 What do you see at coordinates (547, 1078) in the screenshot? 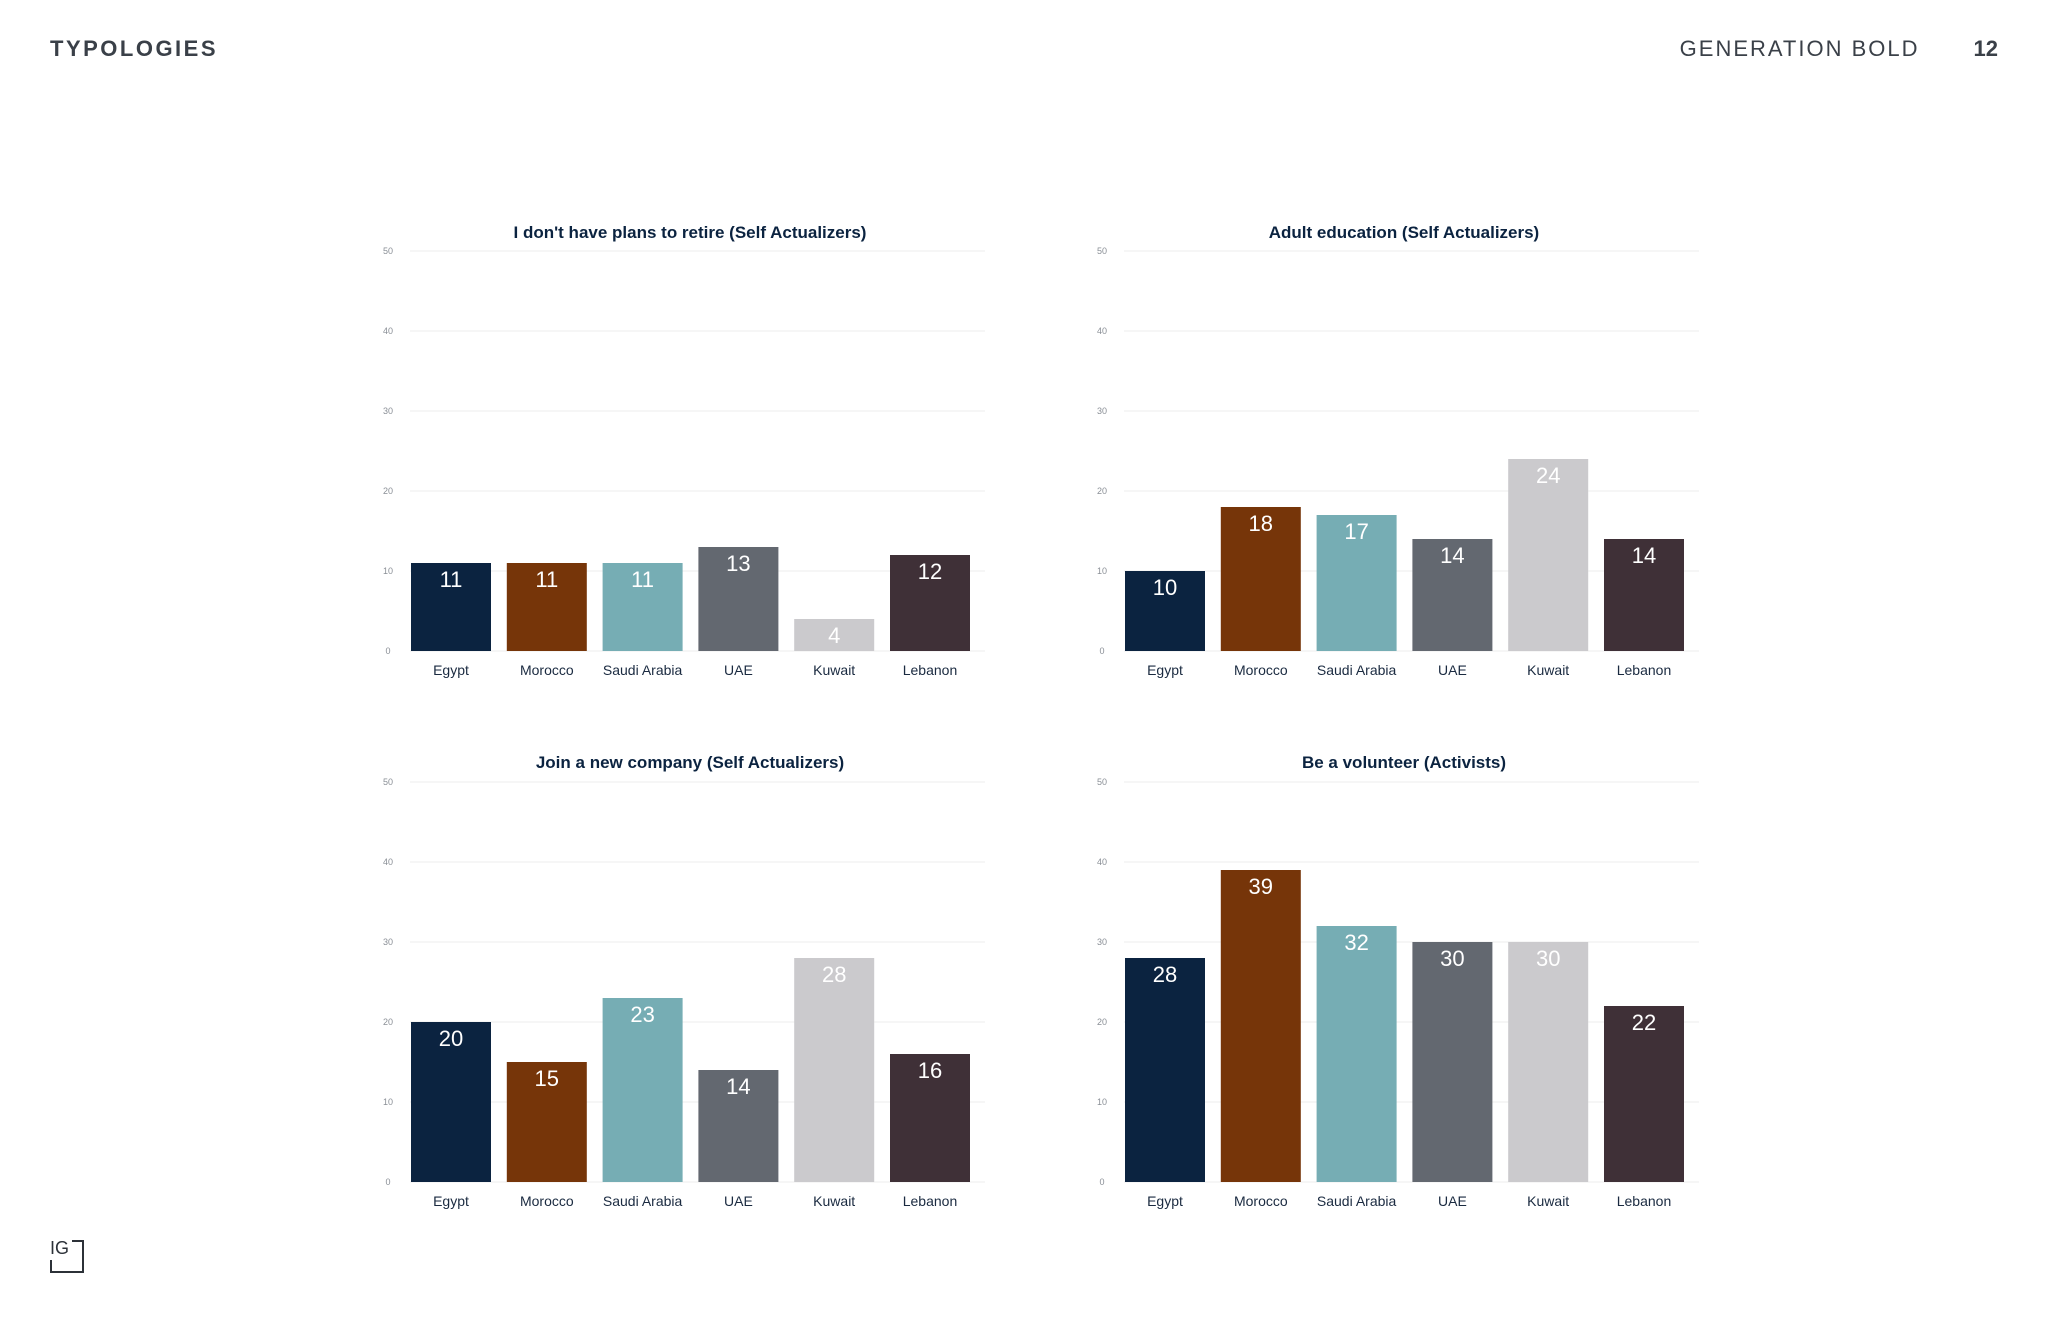
I see `data-label: 15` at bounding box center [547, 1078].